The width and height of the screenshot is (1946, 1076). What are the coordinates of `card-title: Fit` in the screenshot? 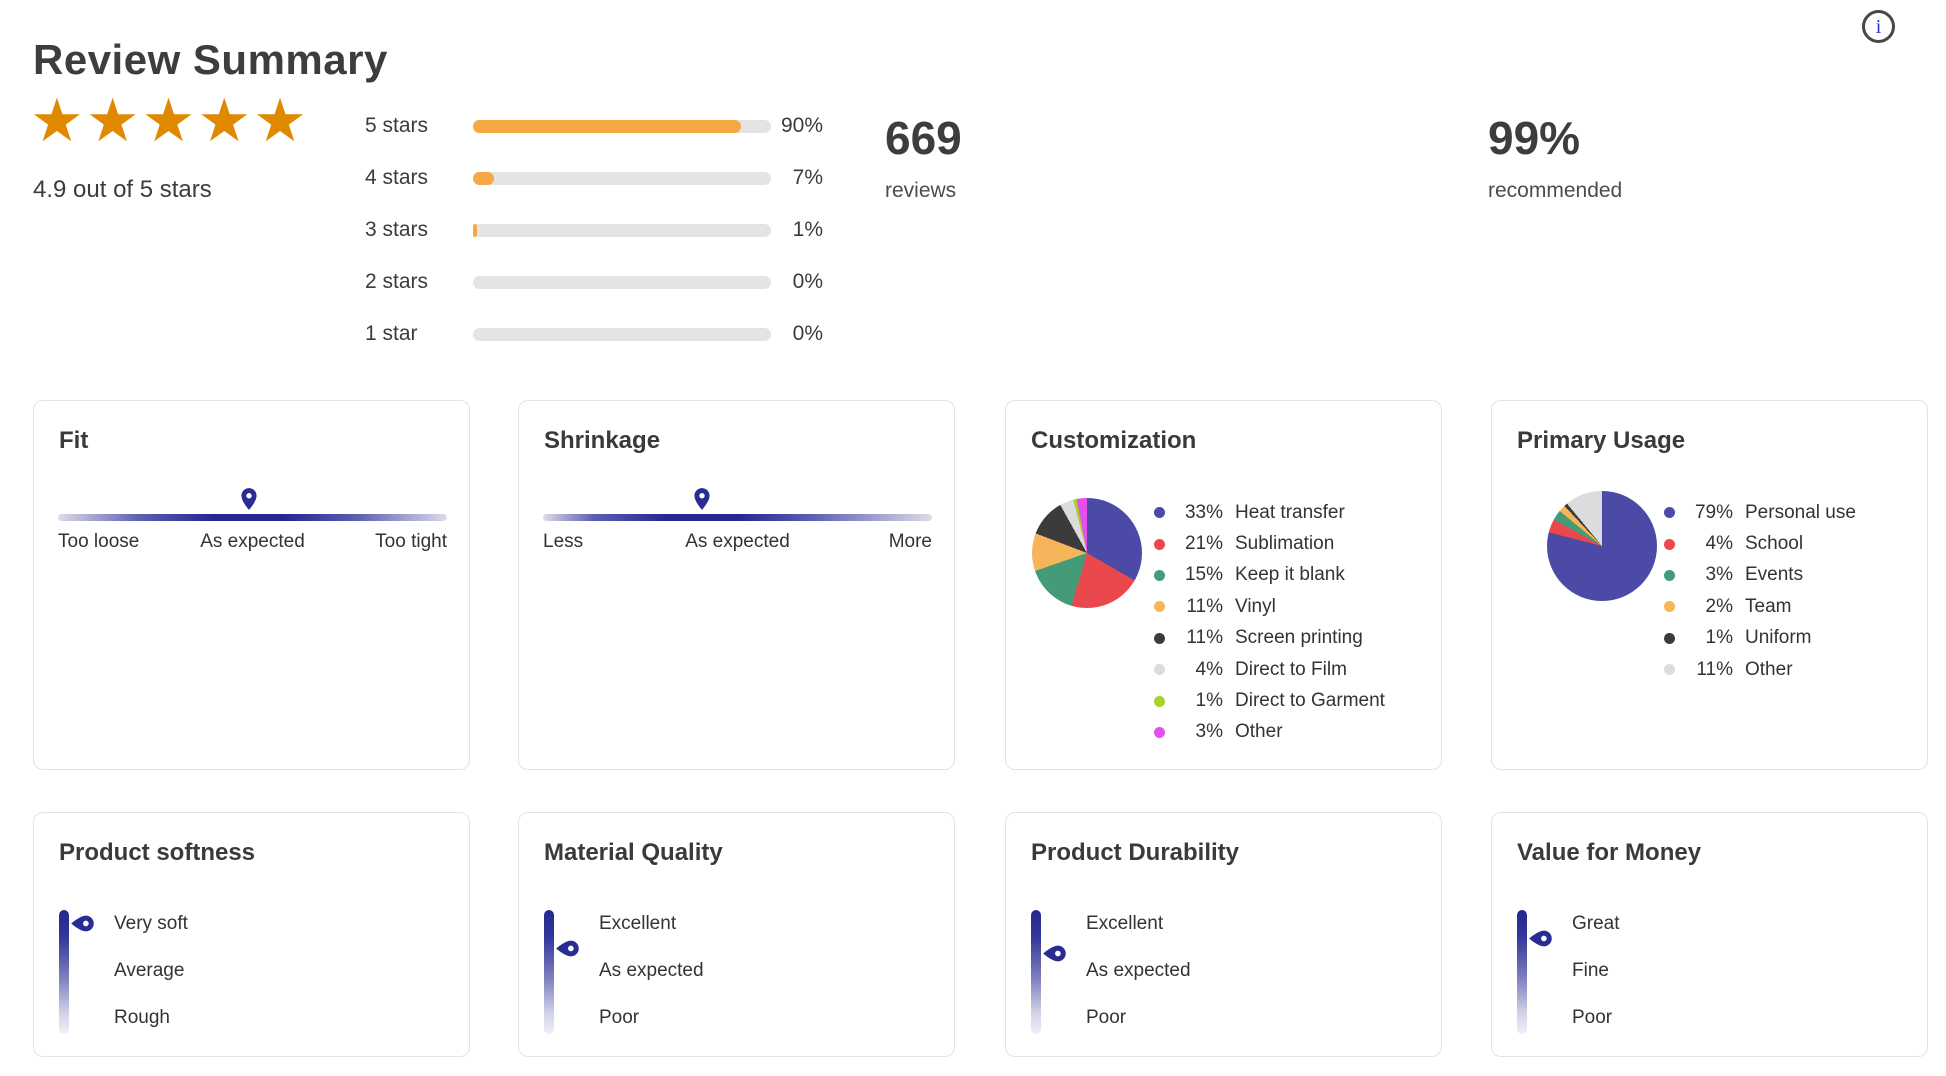 It's located at (74, 440).